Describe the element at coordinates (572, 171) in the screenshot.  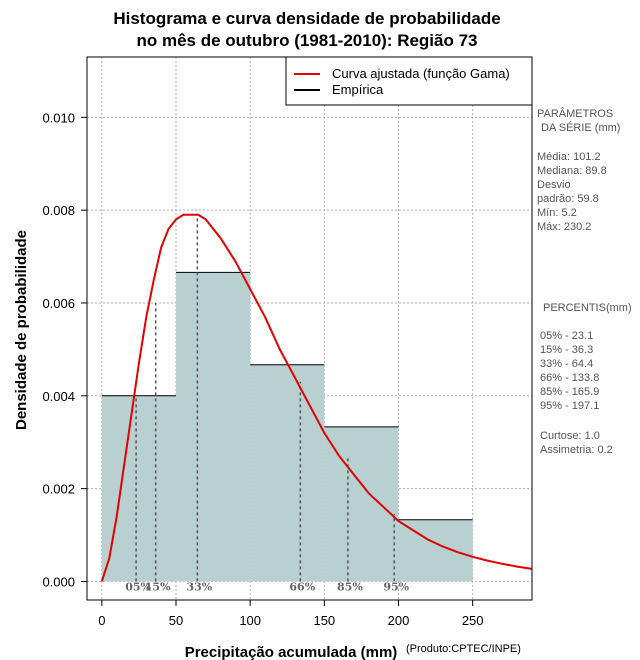
I see `param-median: Mediana: 89.8` at that location.